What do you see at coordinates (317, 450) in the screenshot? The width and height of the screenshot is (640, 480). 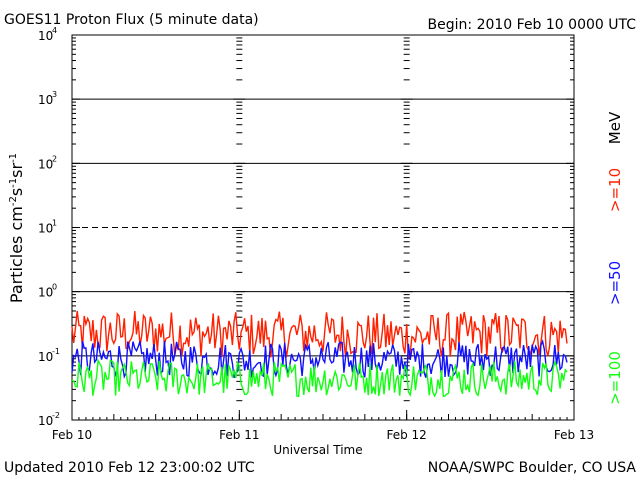 I see `x-axis-label: Universal Time` at bounding box center [317, 450].